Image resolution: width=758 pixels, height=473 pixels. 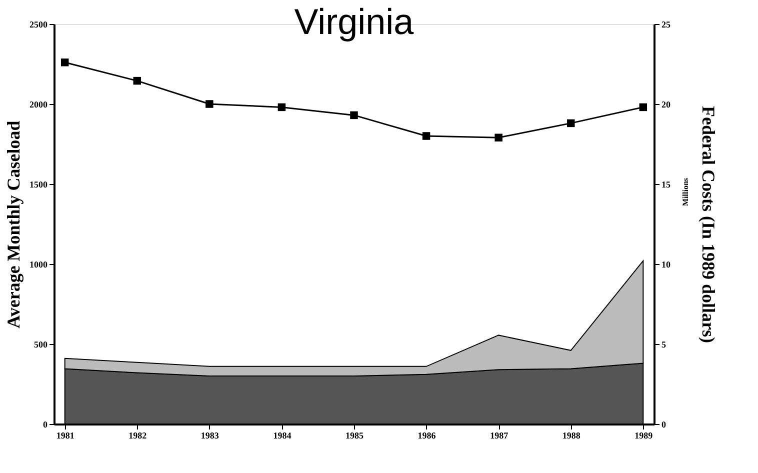 What do you see at coordinates (39, 185) in the screenshot?
I see `y-tick-label: 1500` at bounding box center [39, 185].